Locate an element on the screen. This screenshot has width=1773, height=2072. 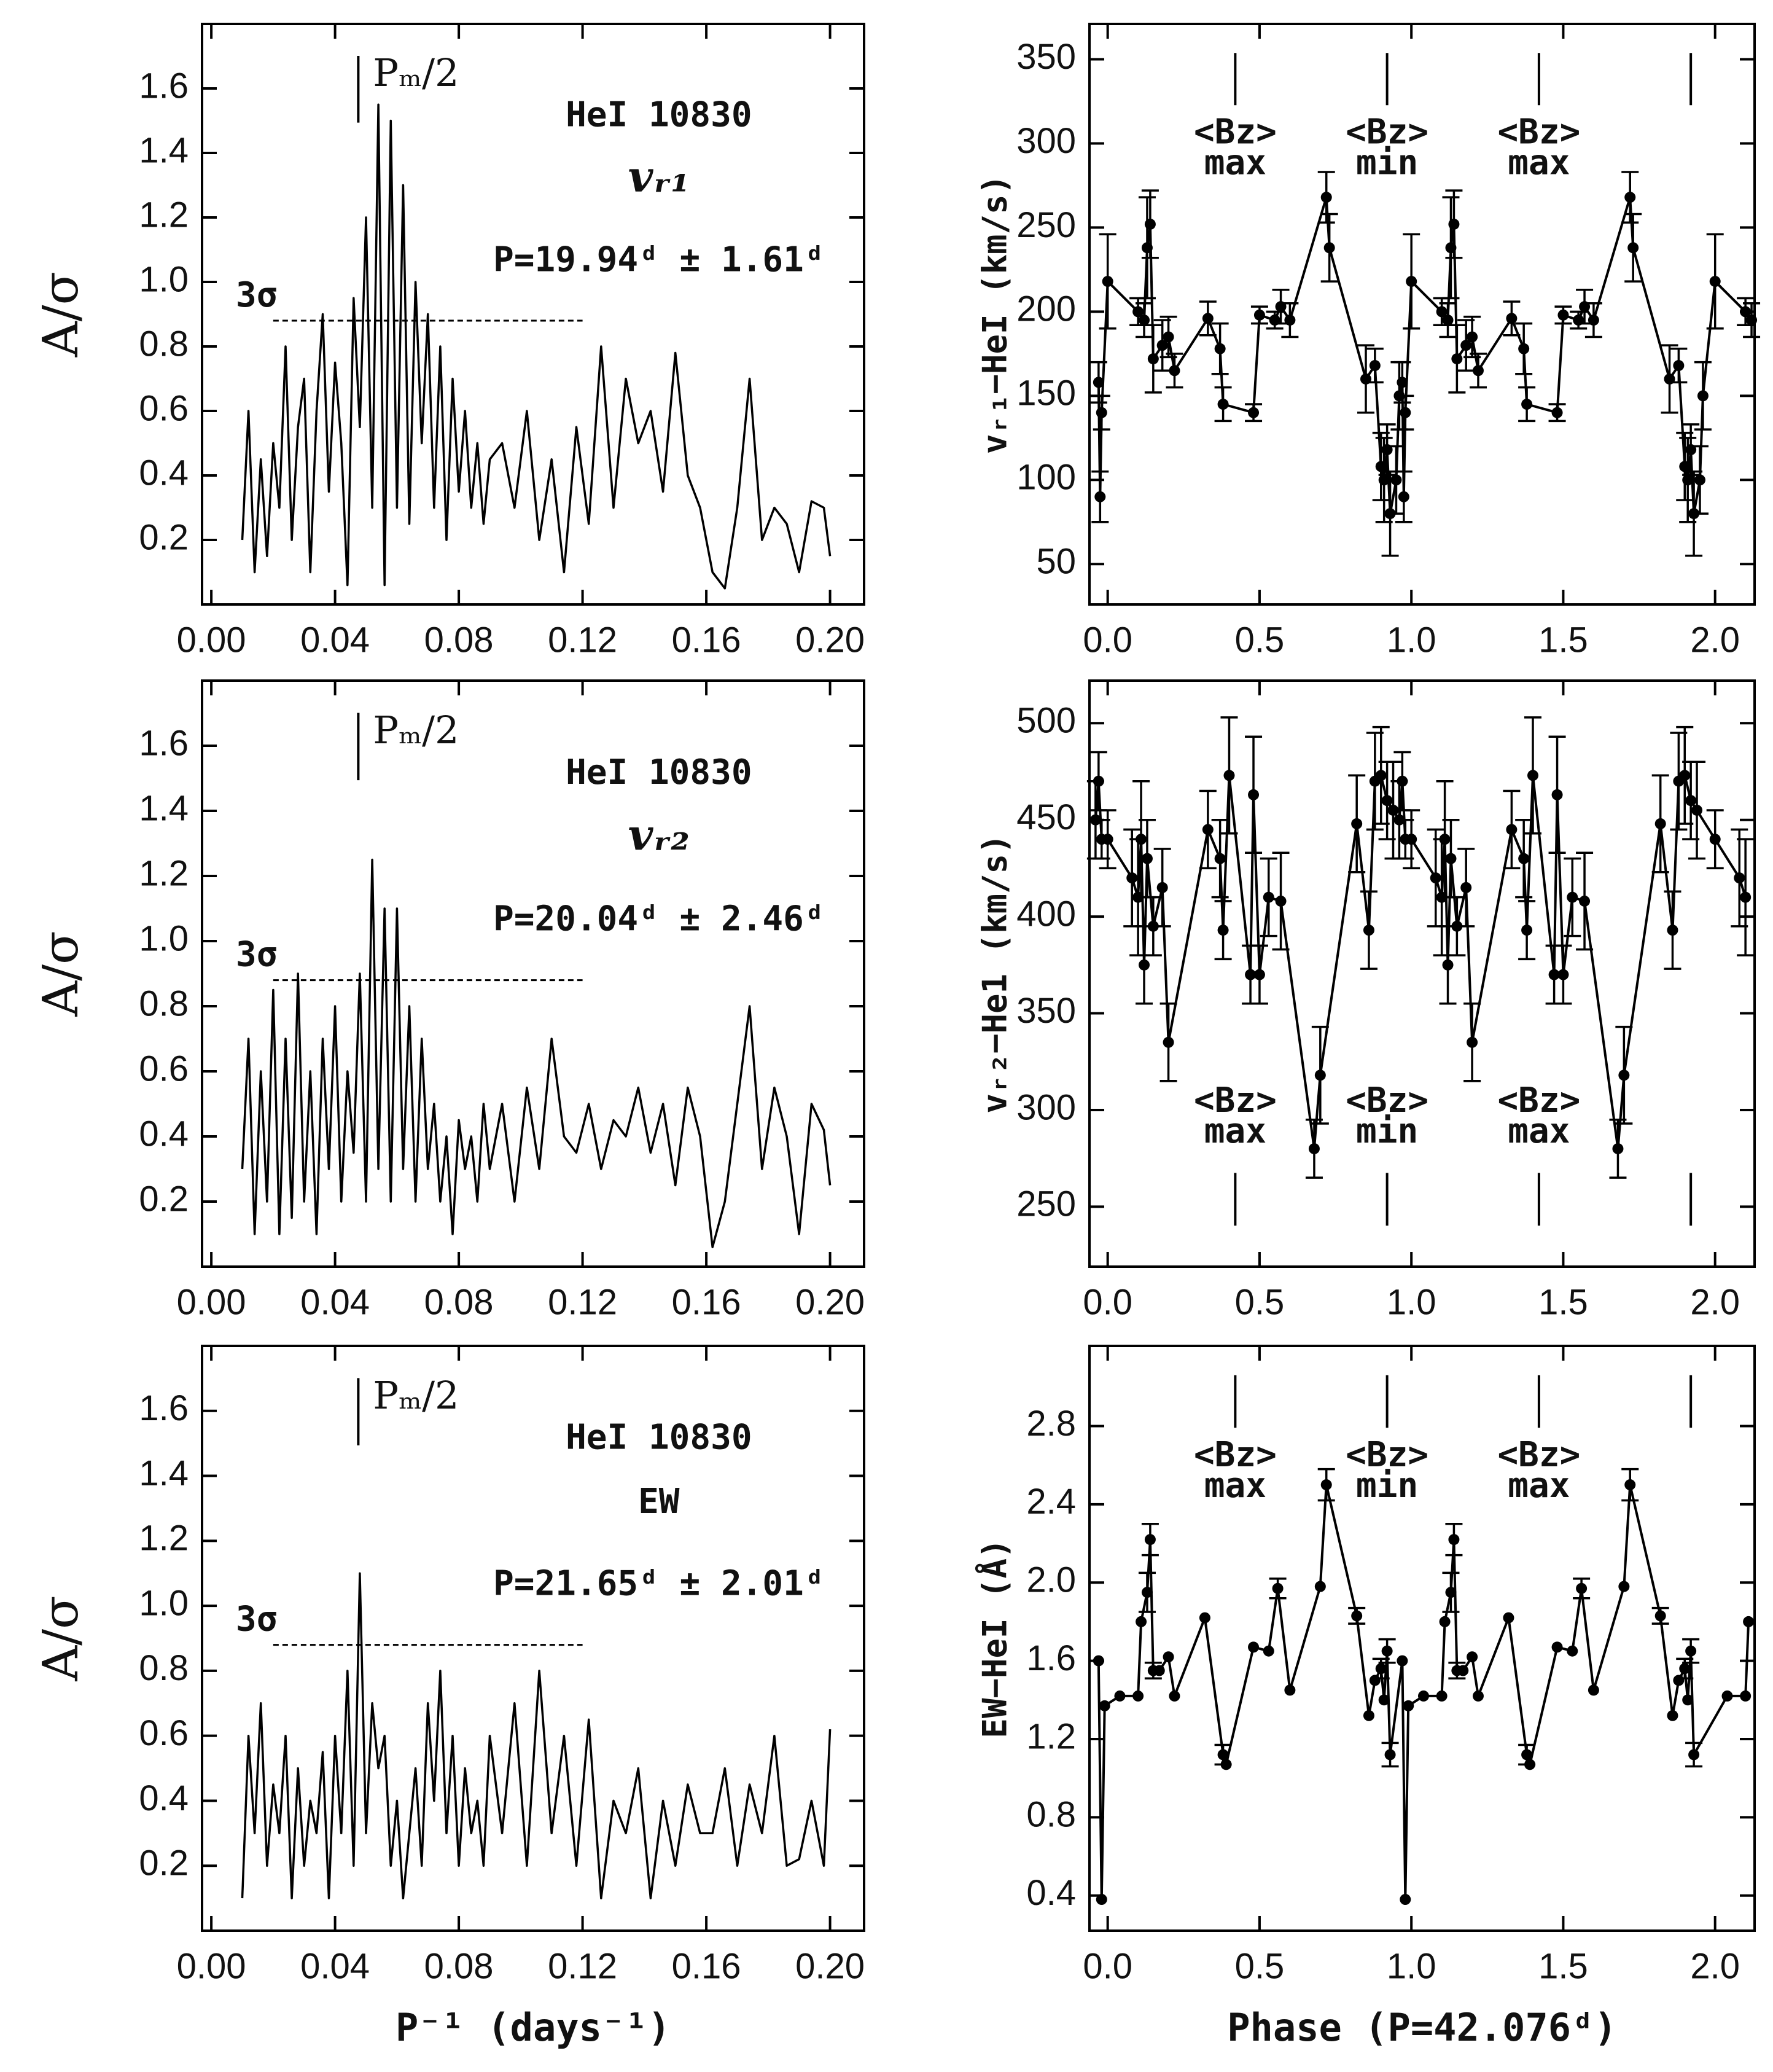
bz-extremum: min is located at coordinates (1387, 163).